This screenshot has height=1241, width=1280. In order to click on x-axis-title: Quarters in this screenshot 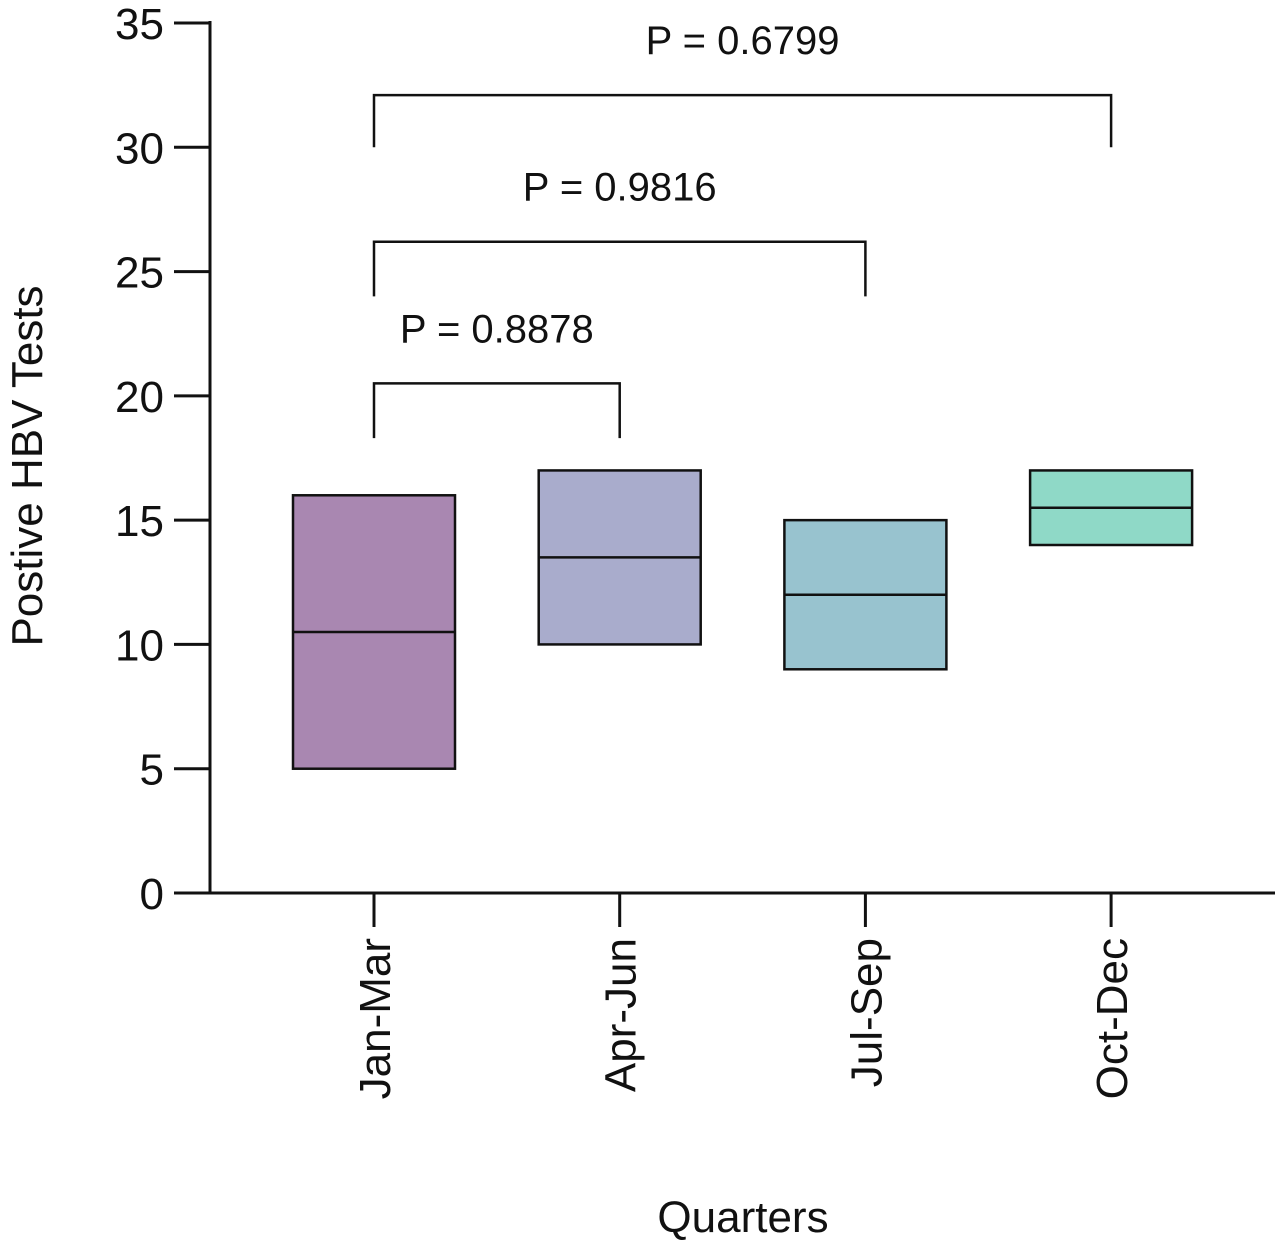, I will do `click(742, 1217)`.